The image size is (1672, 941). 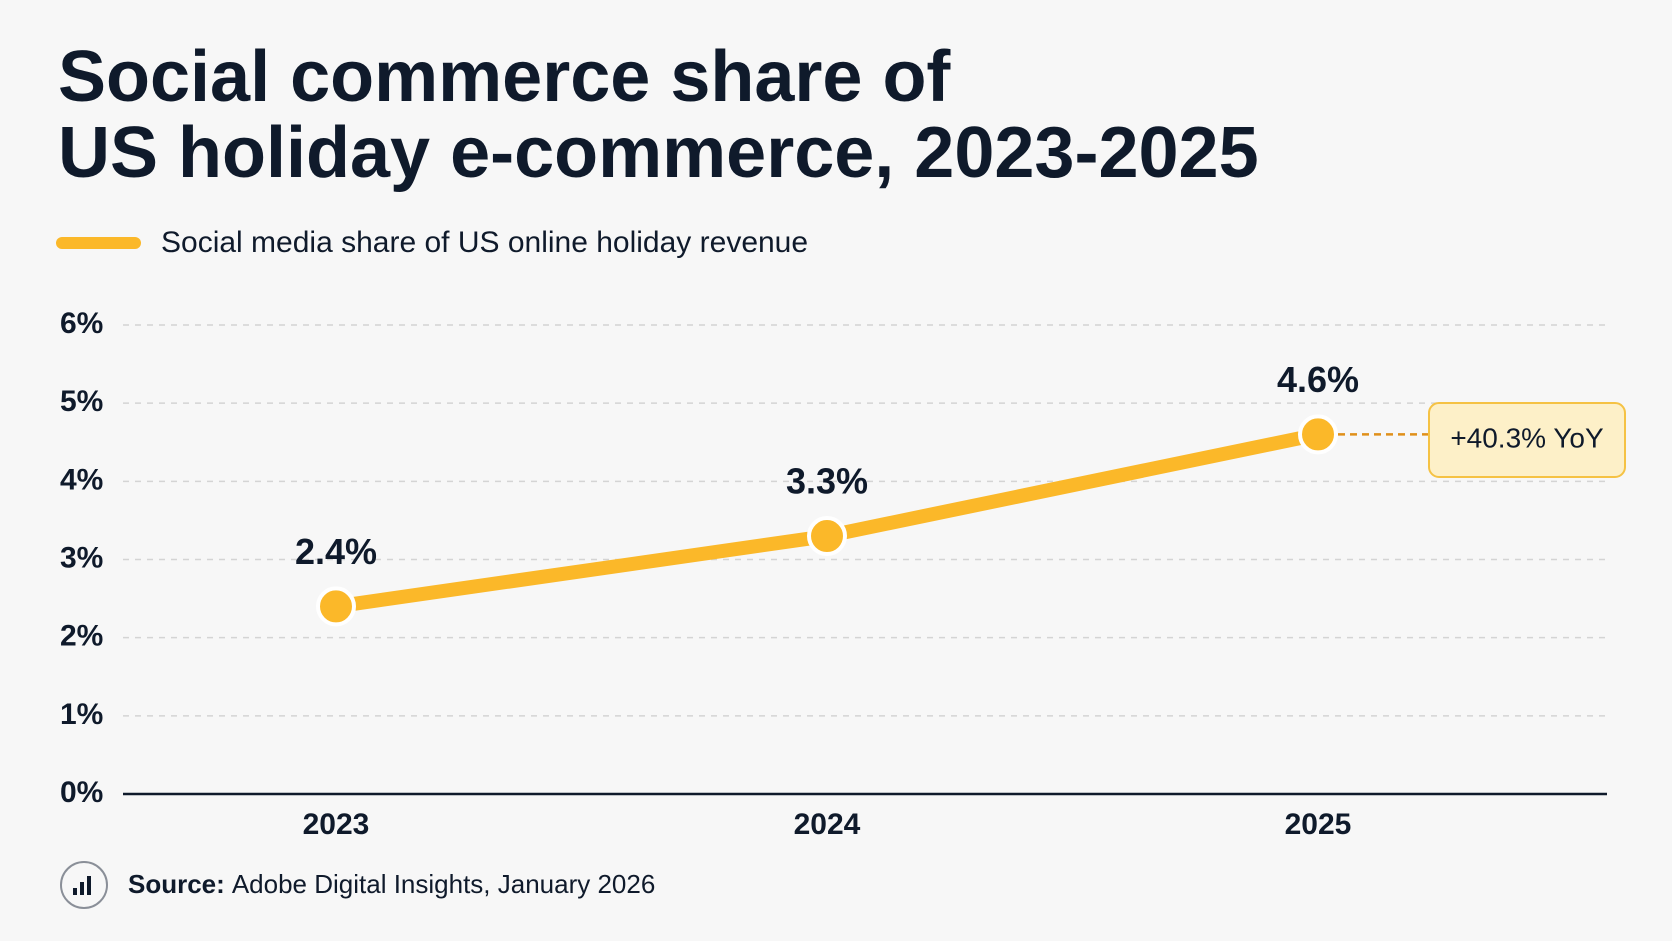 What do you see at coordinates (81, 714) in the screenshot?
I see `y-tick-label: 1%` at bounding box center [81, 714].